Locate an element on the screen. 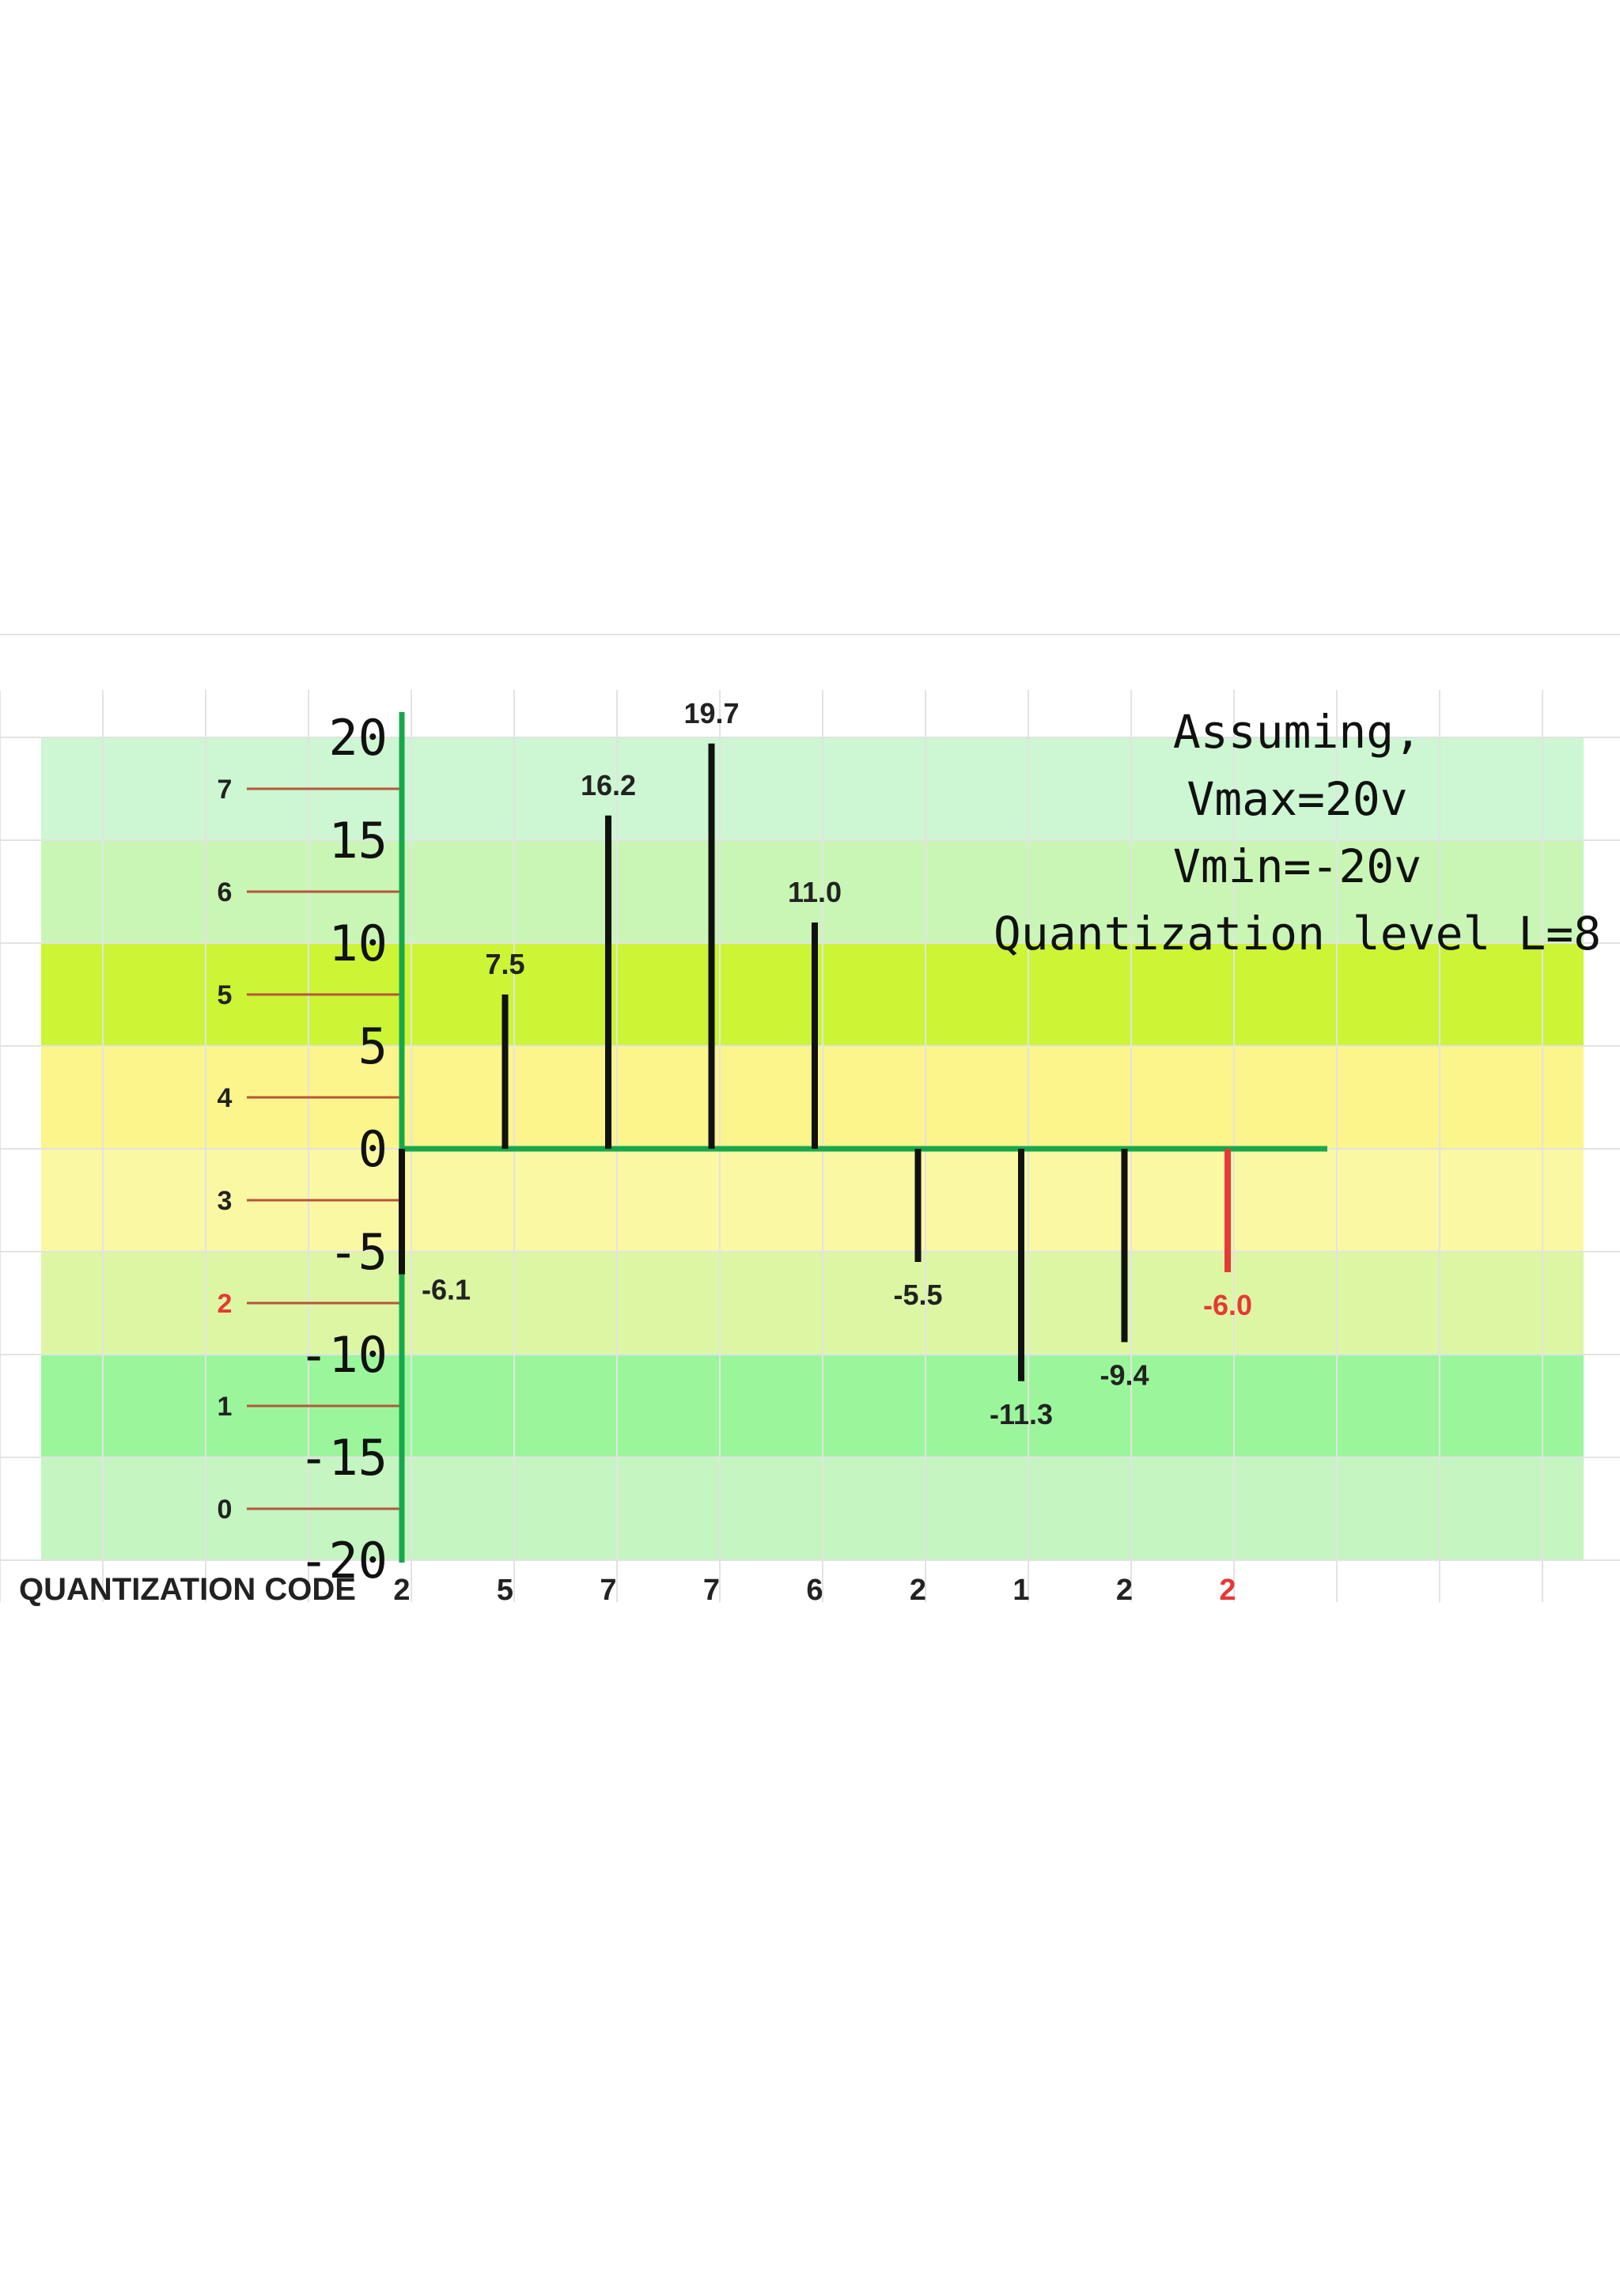 This screenshot has width=1620, height=2296. assumption-line: Quantization level L=8 is located at coordinates (1297, 934).